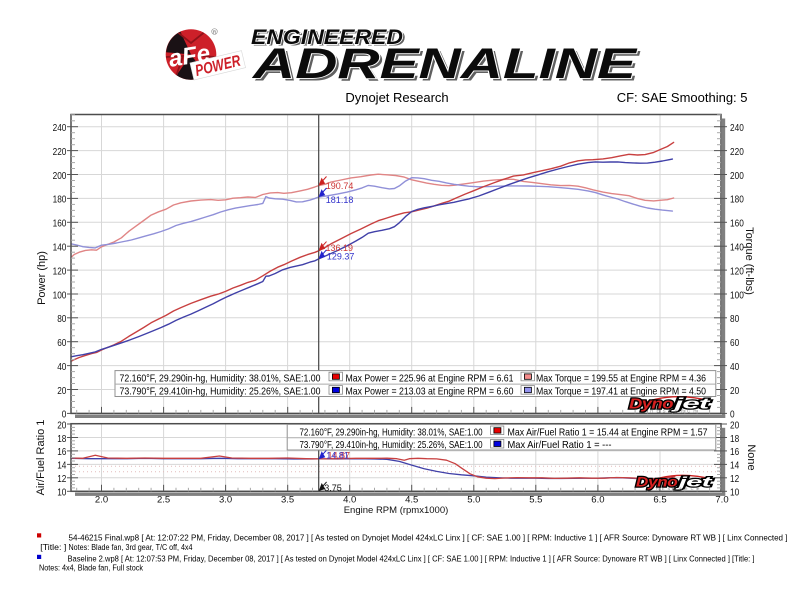  Describe the element at coordinates (721, 500) in the screenshot. I see `svg-text: 7.0` at that location.